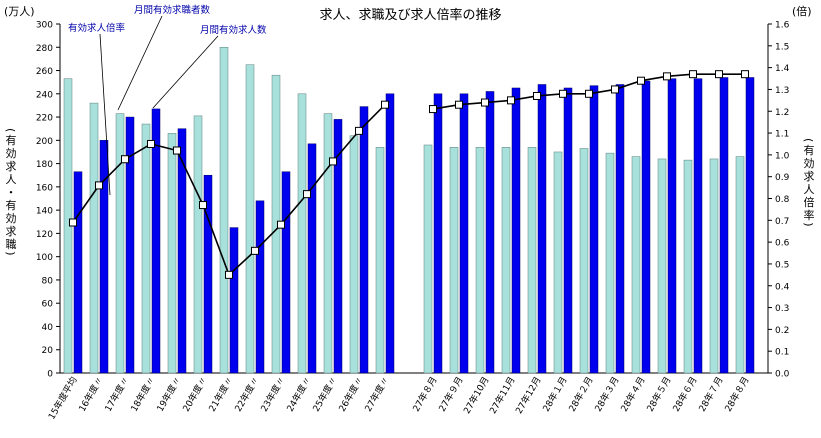  Describe the element at coordinates (44, 26) in the screenshot. I see `left-tick-label: 300` at that location.